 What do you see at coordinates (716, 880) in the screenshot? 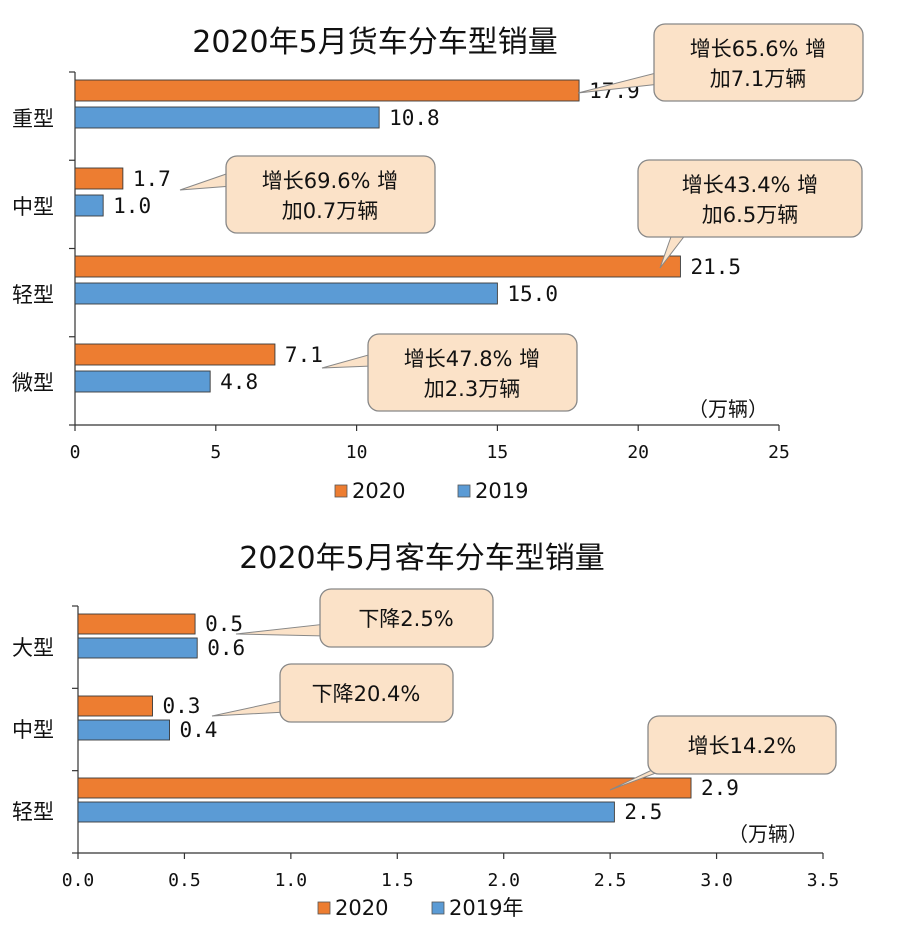
I see `x-tick-label: 3.0` at bounding box center [716, 880].